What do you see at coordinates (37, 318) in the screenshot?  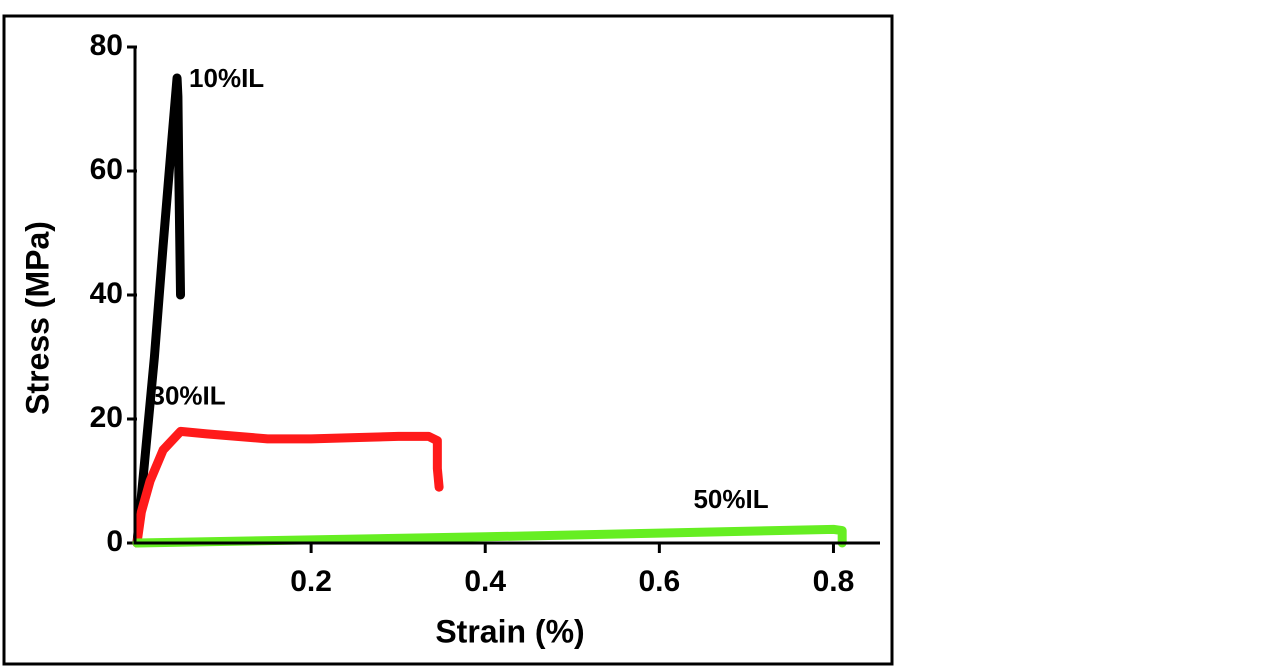 I see `y-axis-title: Stress (MPa)` at bounding box center [37, 318].